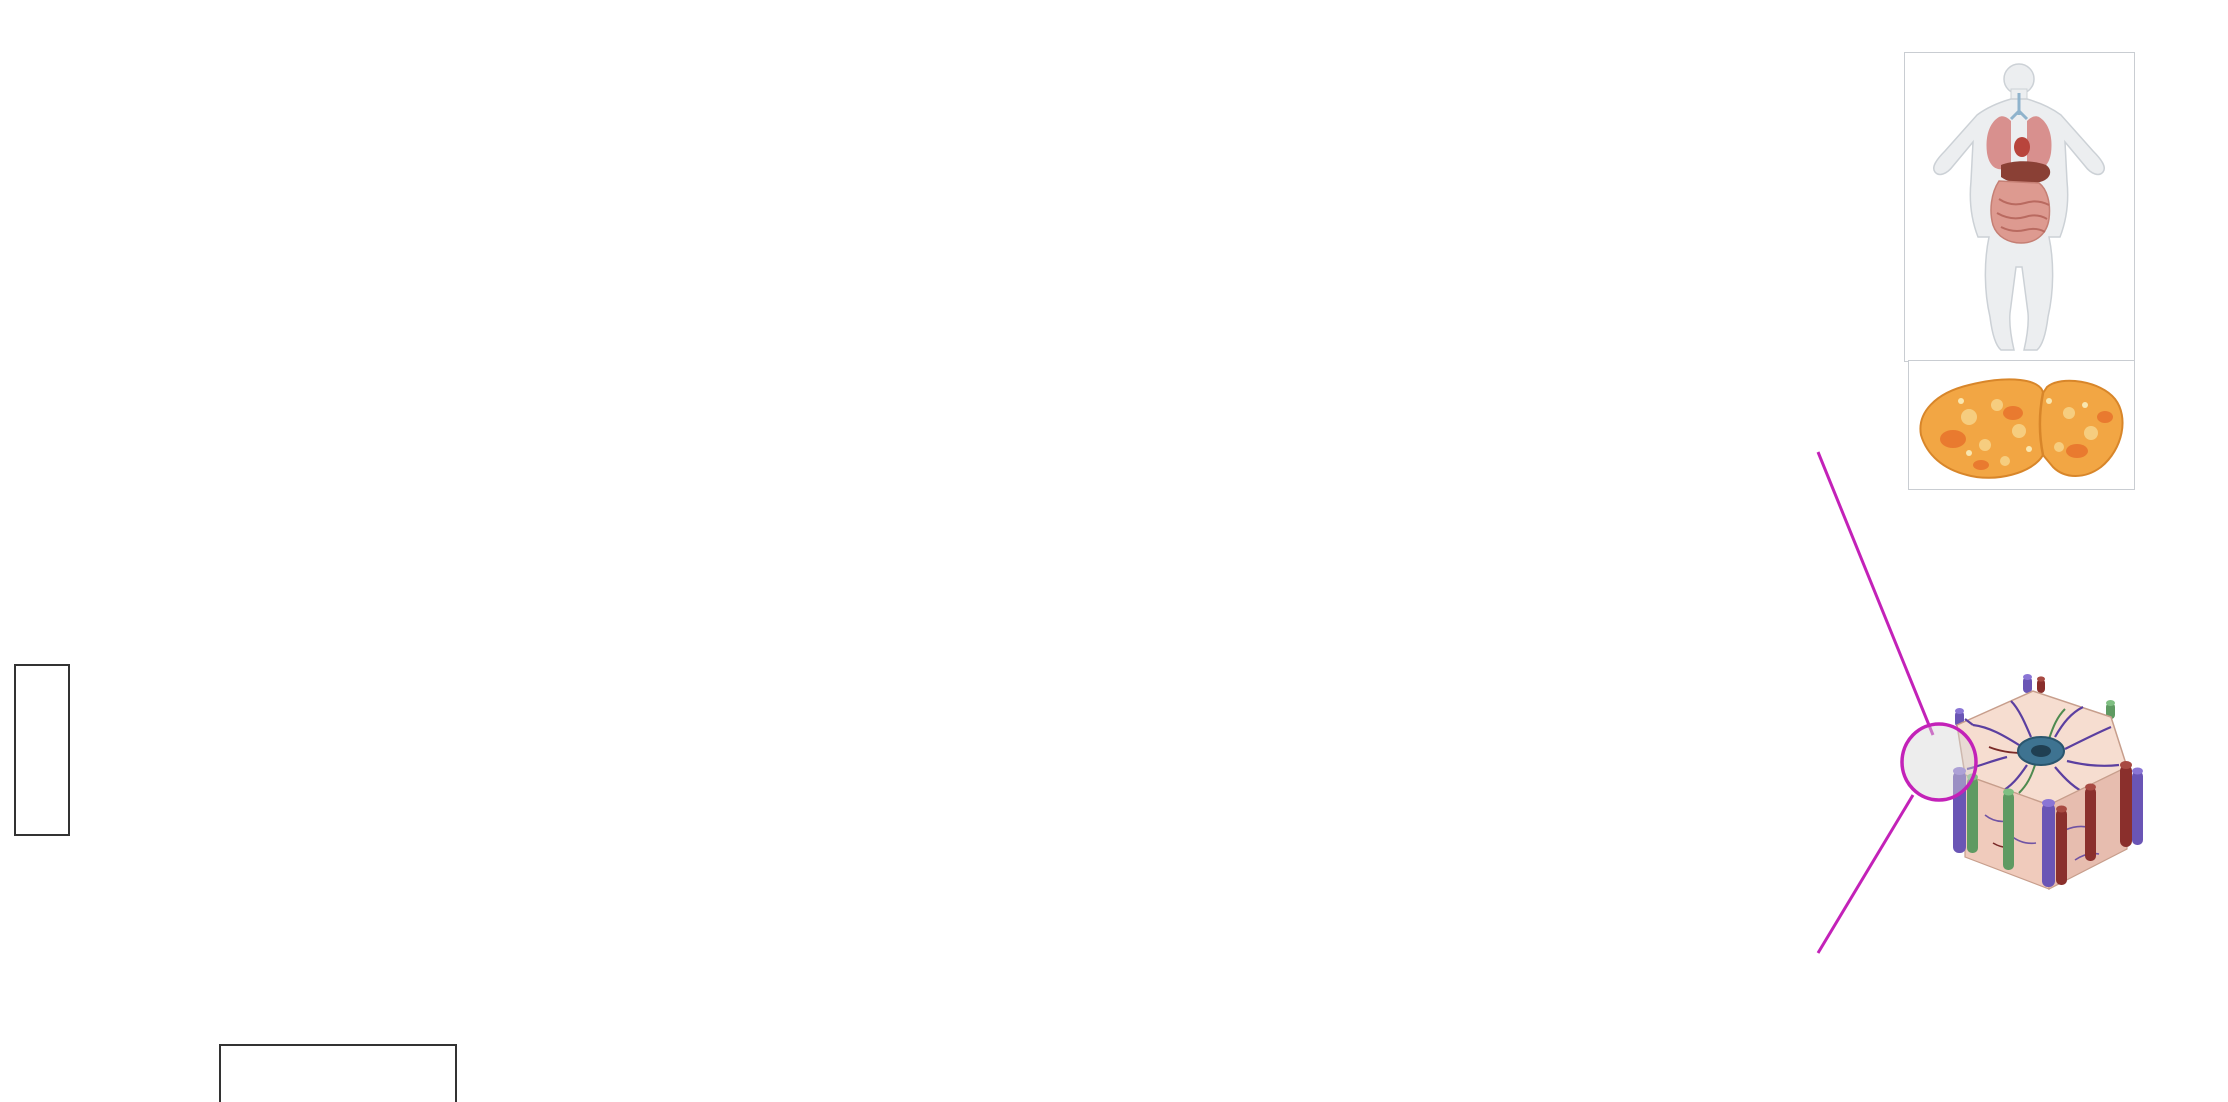 The image size is (2228, 1102). Describe the element at coordinates (2023, 215) in the screenshot. I see `intestine-folds` at that location.